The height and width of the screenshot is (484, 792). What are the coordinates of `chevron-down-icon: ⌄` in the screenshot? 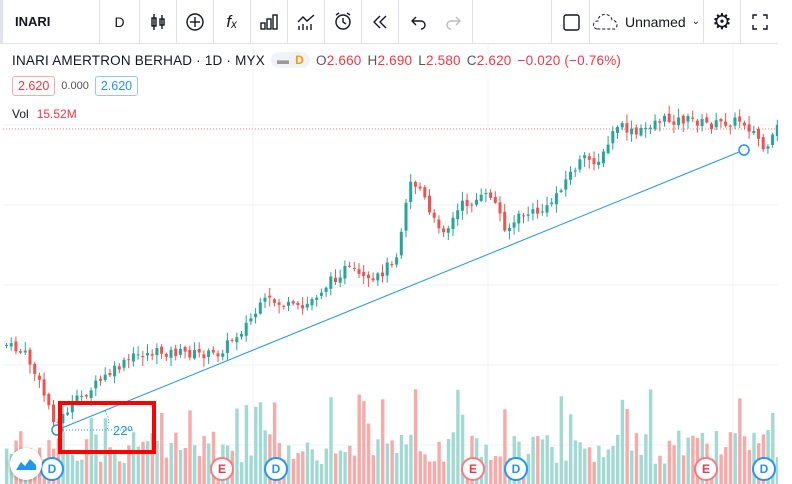 It's located at (696, 21).